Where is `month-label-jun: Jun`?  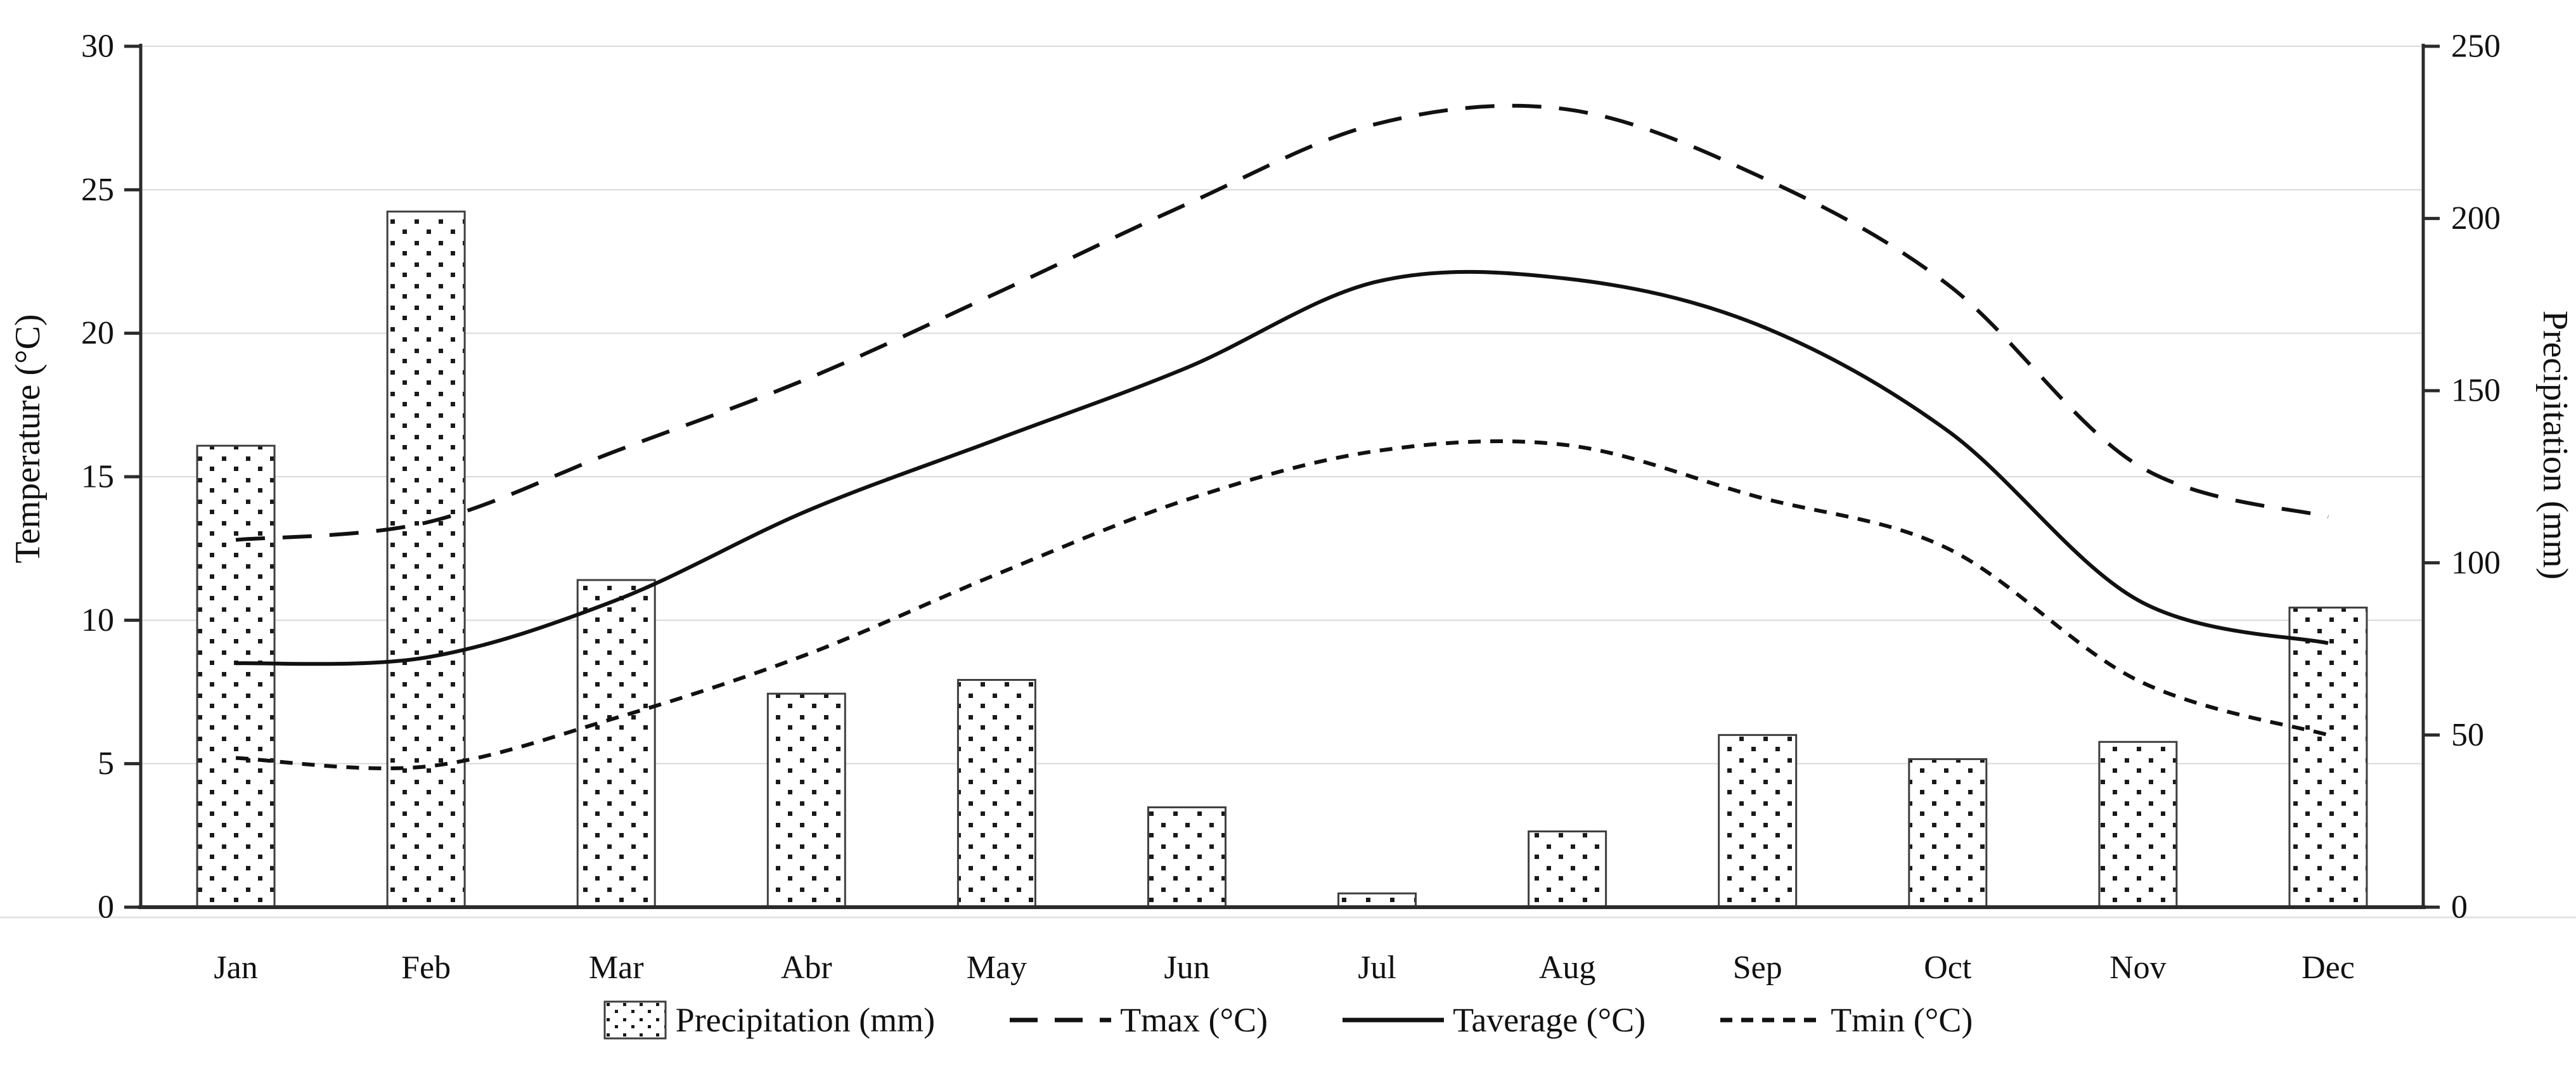
month-label-jun: Jun is located at coordinates (1186, 968).